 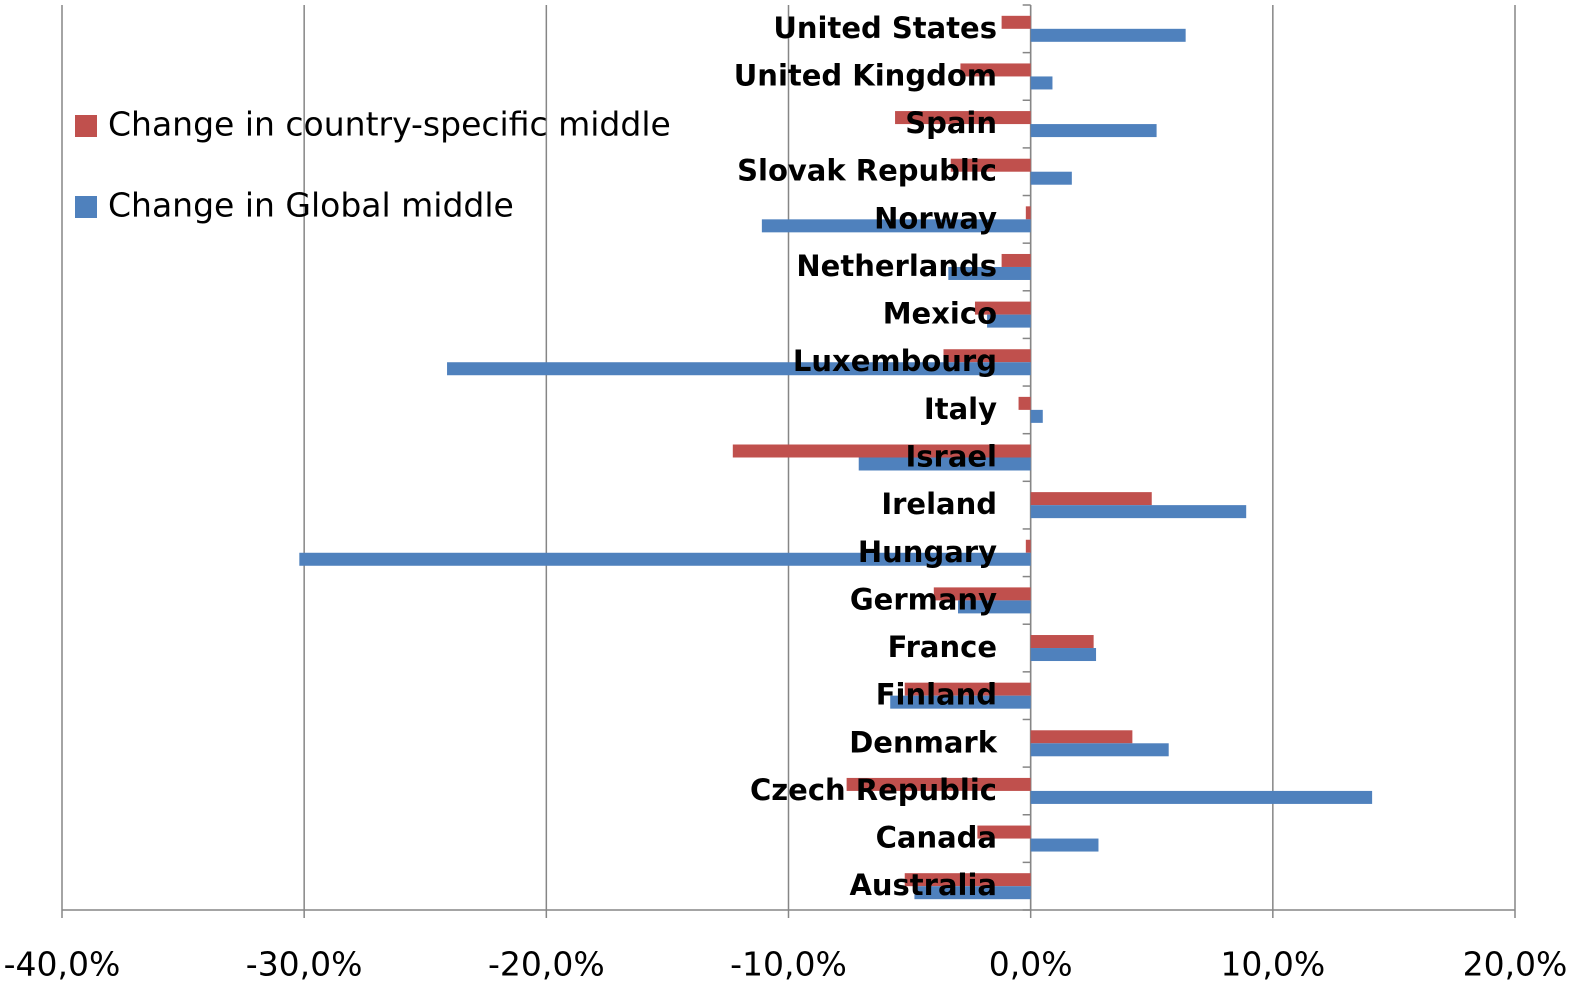 I want to click on x-tick-label: 10,0%, so click(x=1272, y=964).